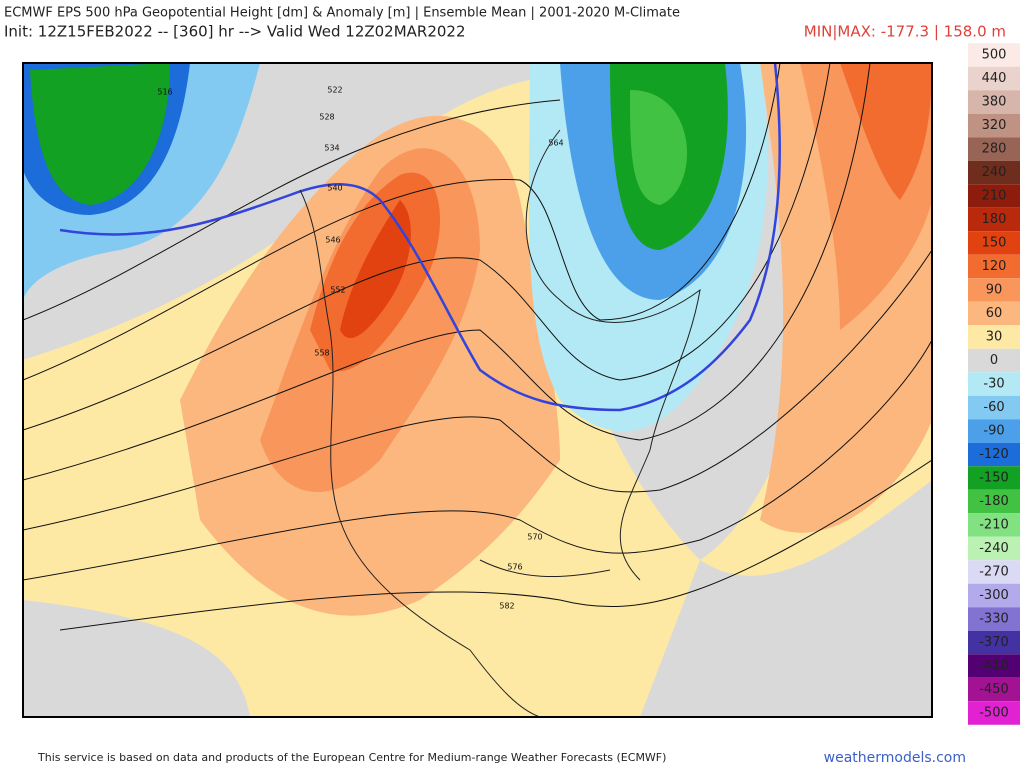 The image size is (1024, 772). What do you see at coordinates (895, 758) in the screenshot?
I see `site-link: weathermodels.com` at bounding box center [895, 758].